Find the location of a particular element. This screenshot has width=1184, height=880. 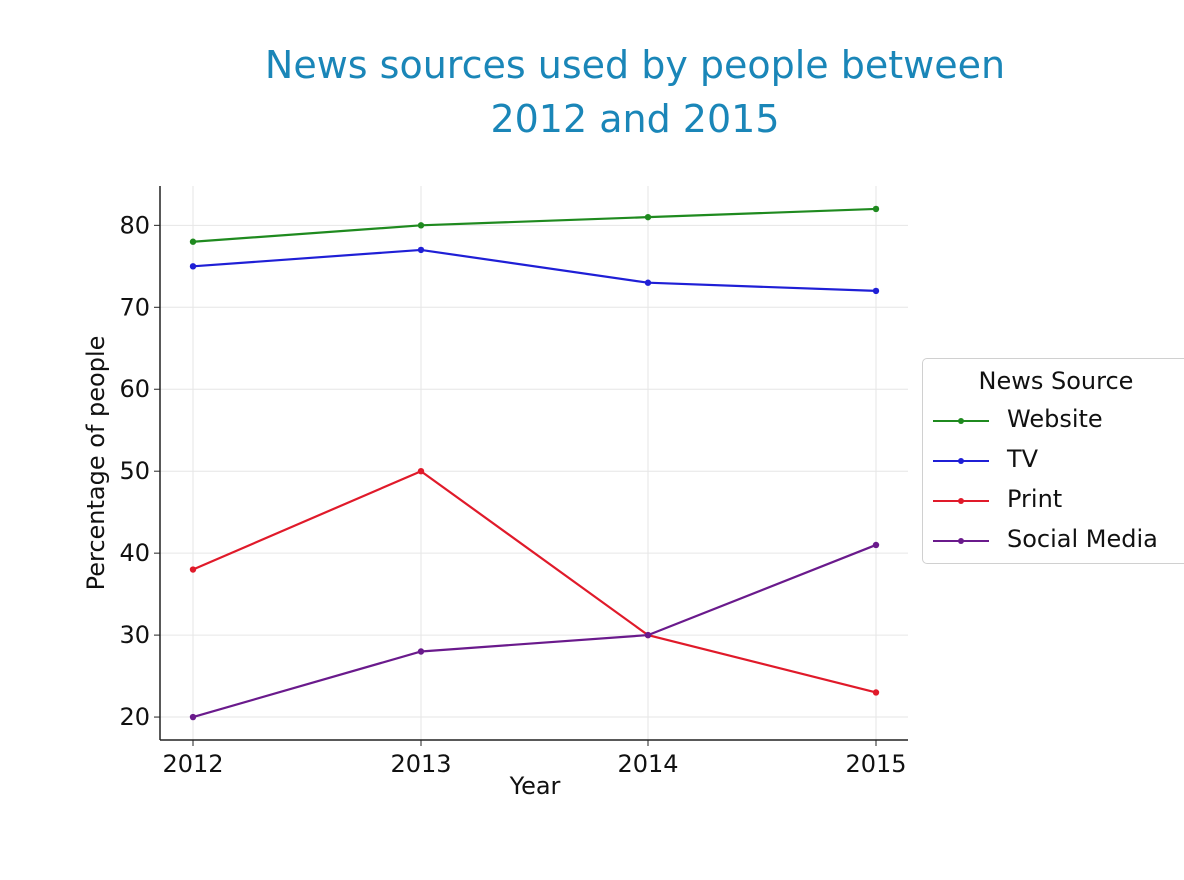

legend-label-print: Print is located at coordinates (1035, 499).